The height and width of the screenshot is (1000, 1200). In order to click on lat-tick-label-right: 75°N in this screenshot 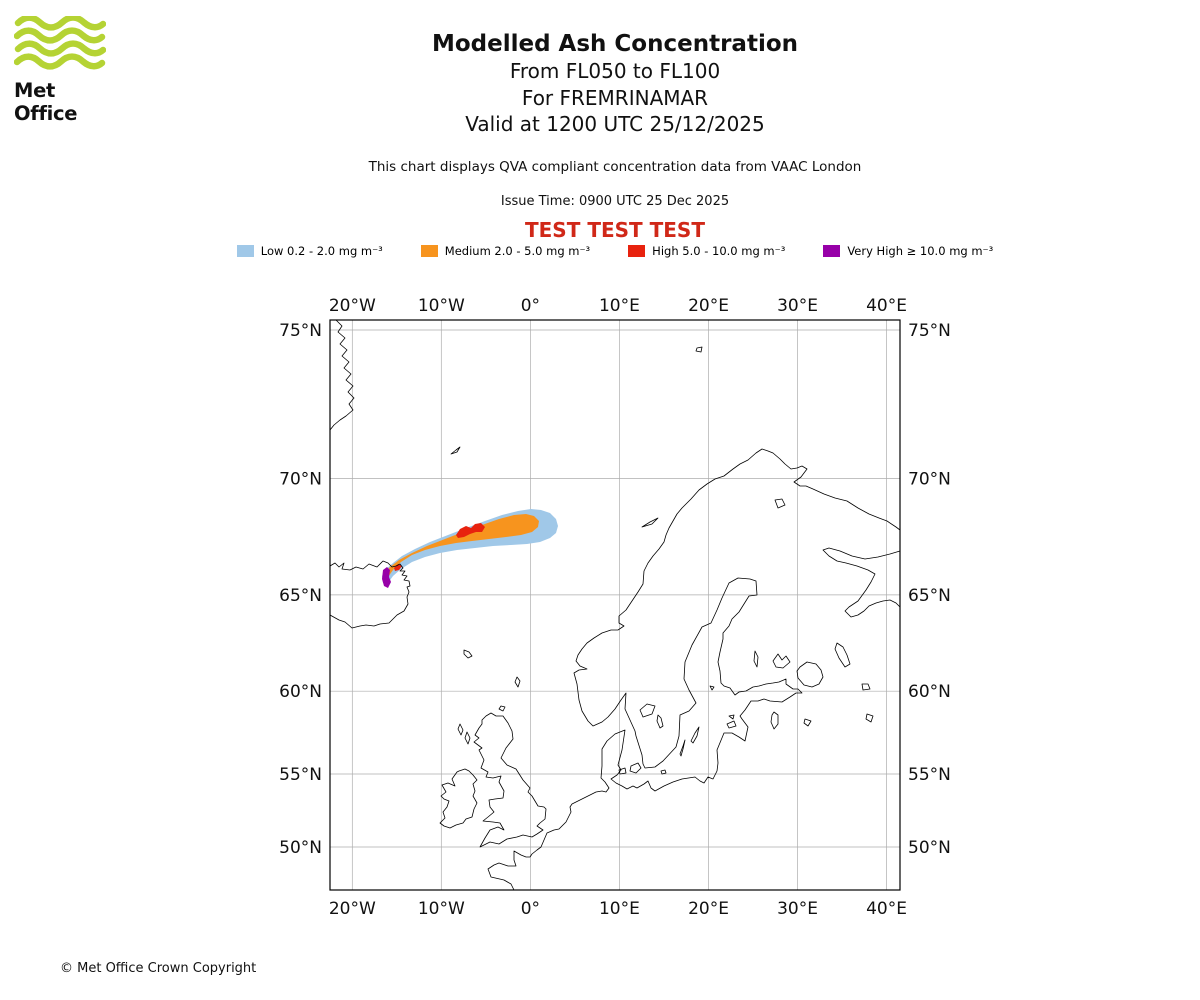, I will do `click(929, 331)`.